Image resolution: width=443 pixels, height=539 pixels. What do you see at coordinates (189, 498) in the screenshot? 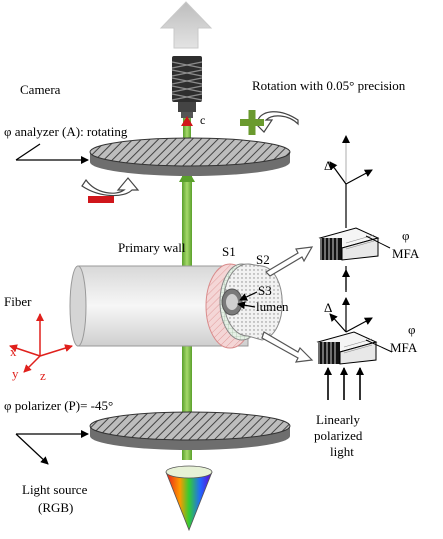
I see `light-source-cone` at bounding box center [189, 498].